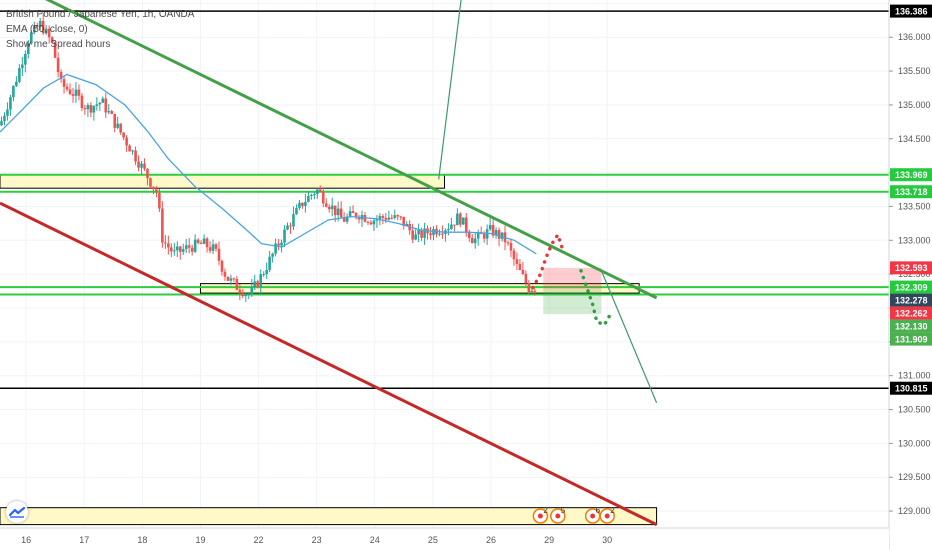 This screenshot has width=932, height=550. What do you see at coordinates (911, 388) in the screenshot?
I see `price-tag: 130.815` at bounding box center [911, 388].